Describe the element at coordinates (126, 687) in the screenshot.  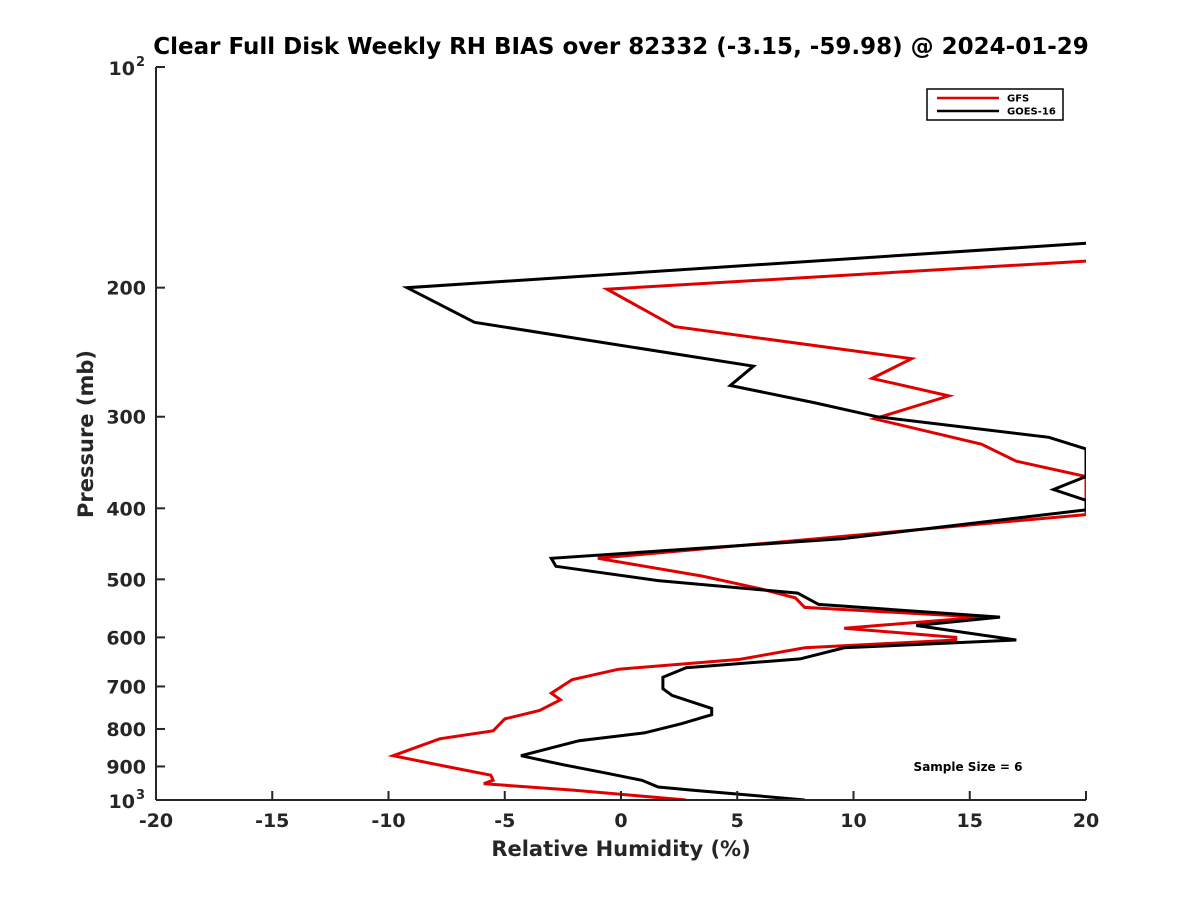
I see `y-tick-label: 700` at that location.